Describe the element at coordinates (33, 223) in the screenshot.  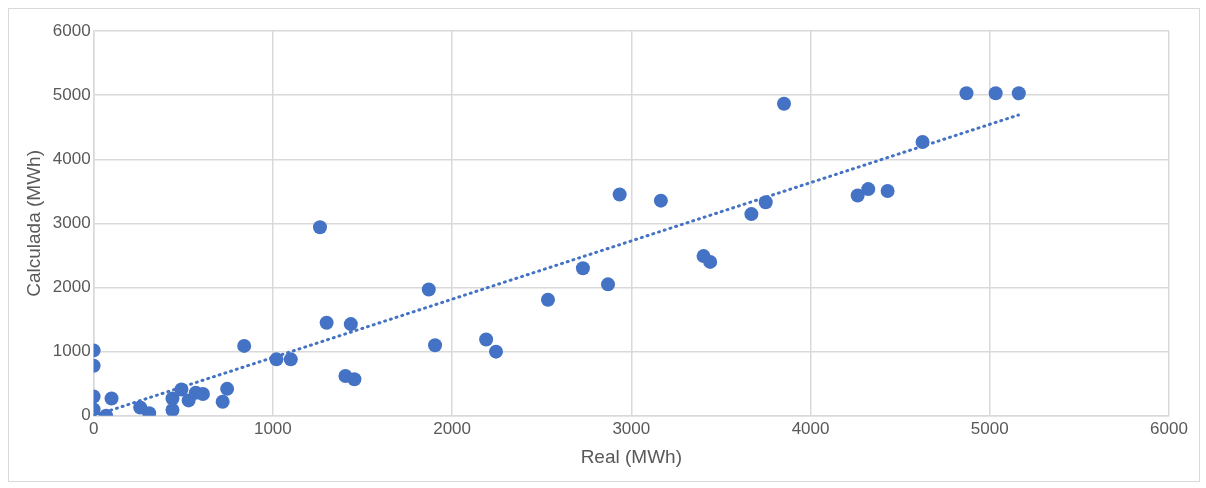
I see `y-axis-title: Calculada (MWh)` at that location.